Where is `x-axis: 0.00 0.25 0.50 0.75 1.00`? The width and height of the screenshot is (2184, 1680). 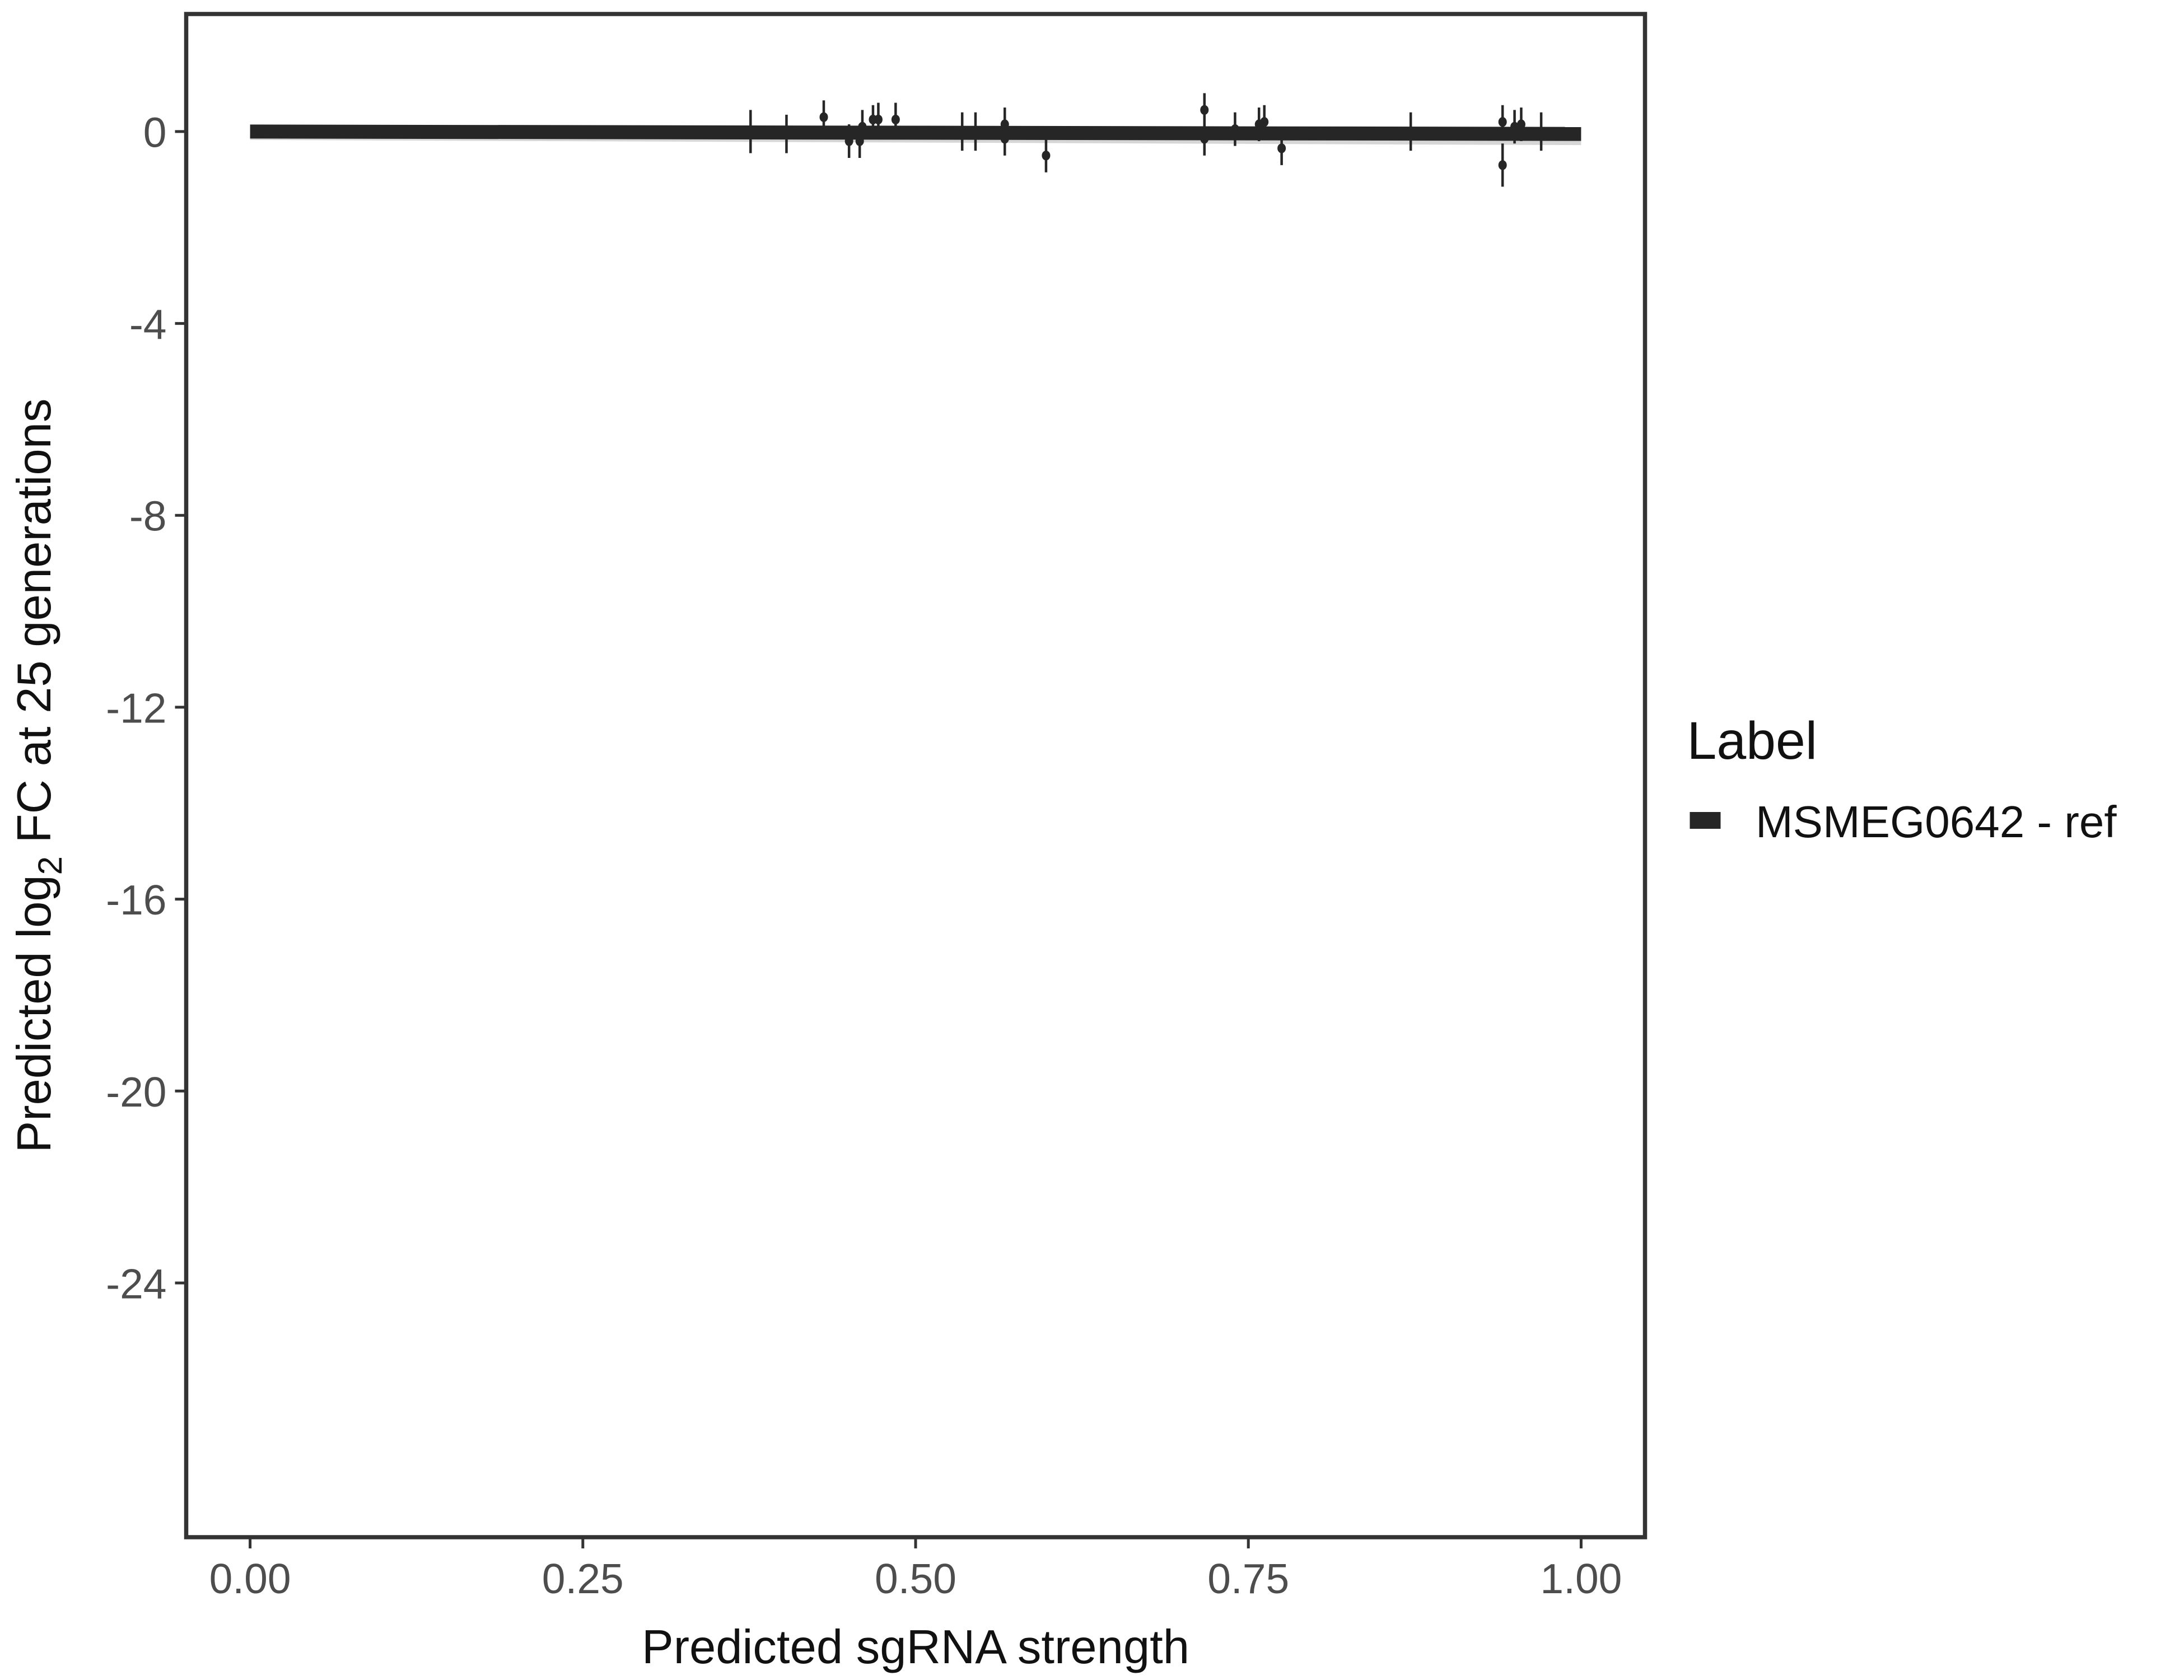 x-axis: 0.00 0.25 0.50 0.75 1.00 is located at coordinates (916, 1570).